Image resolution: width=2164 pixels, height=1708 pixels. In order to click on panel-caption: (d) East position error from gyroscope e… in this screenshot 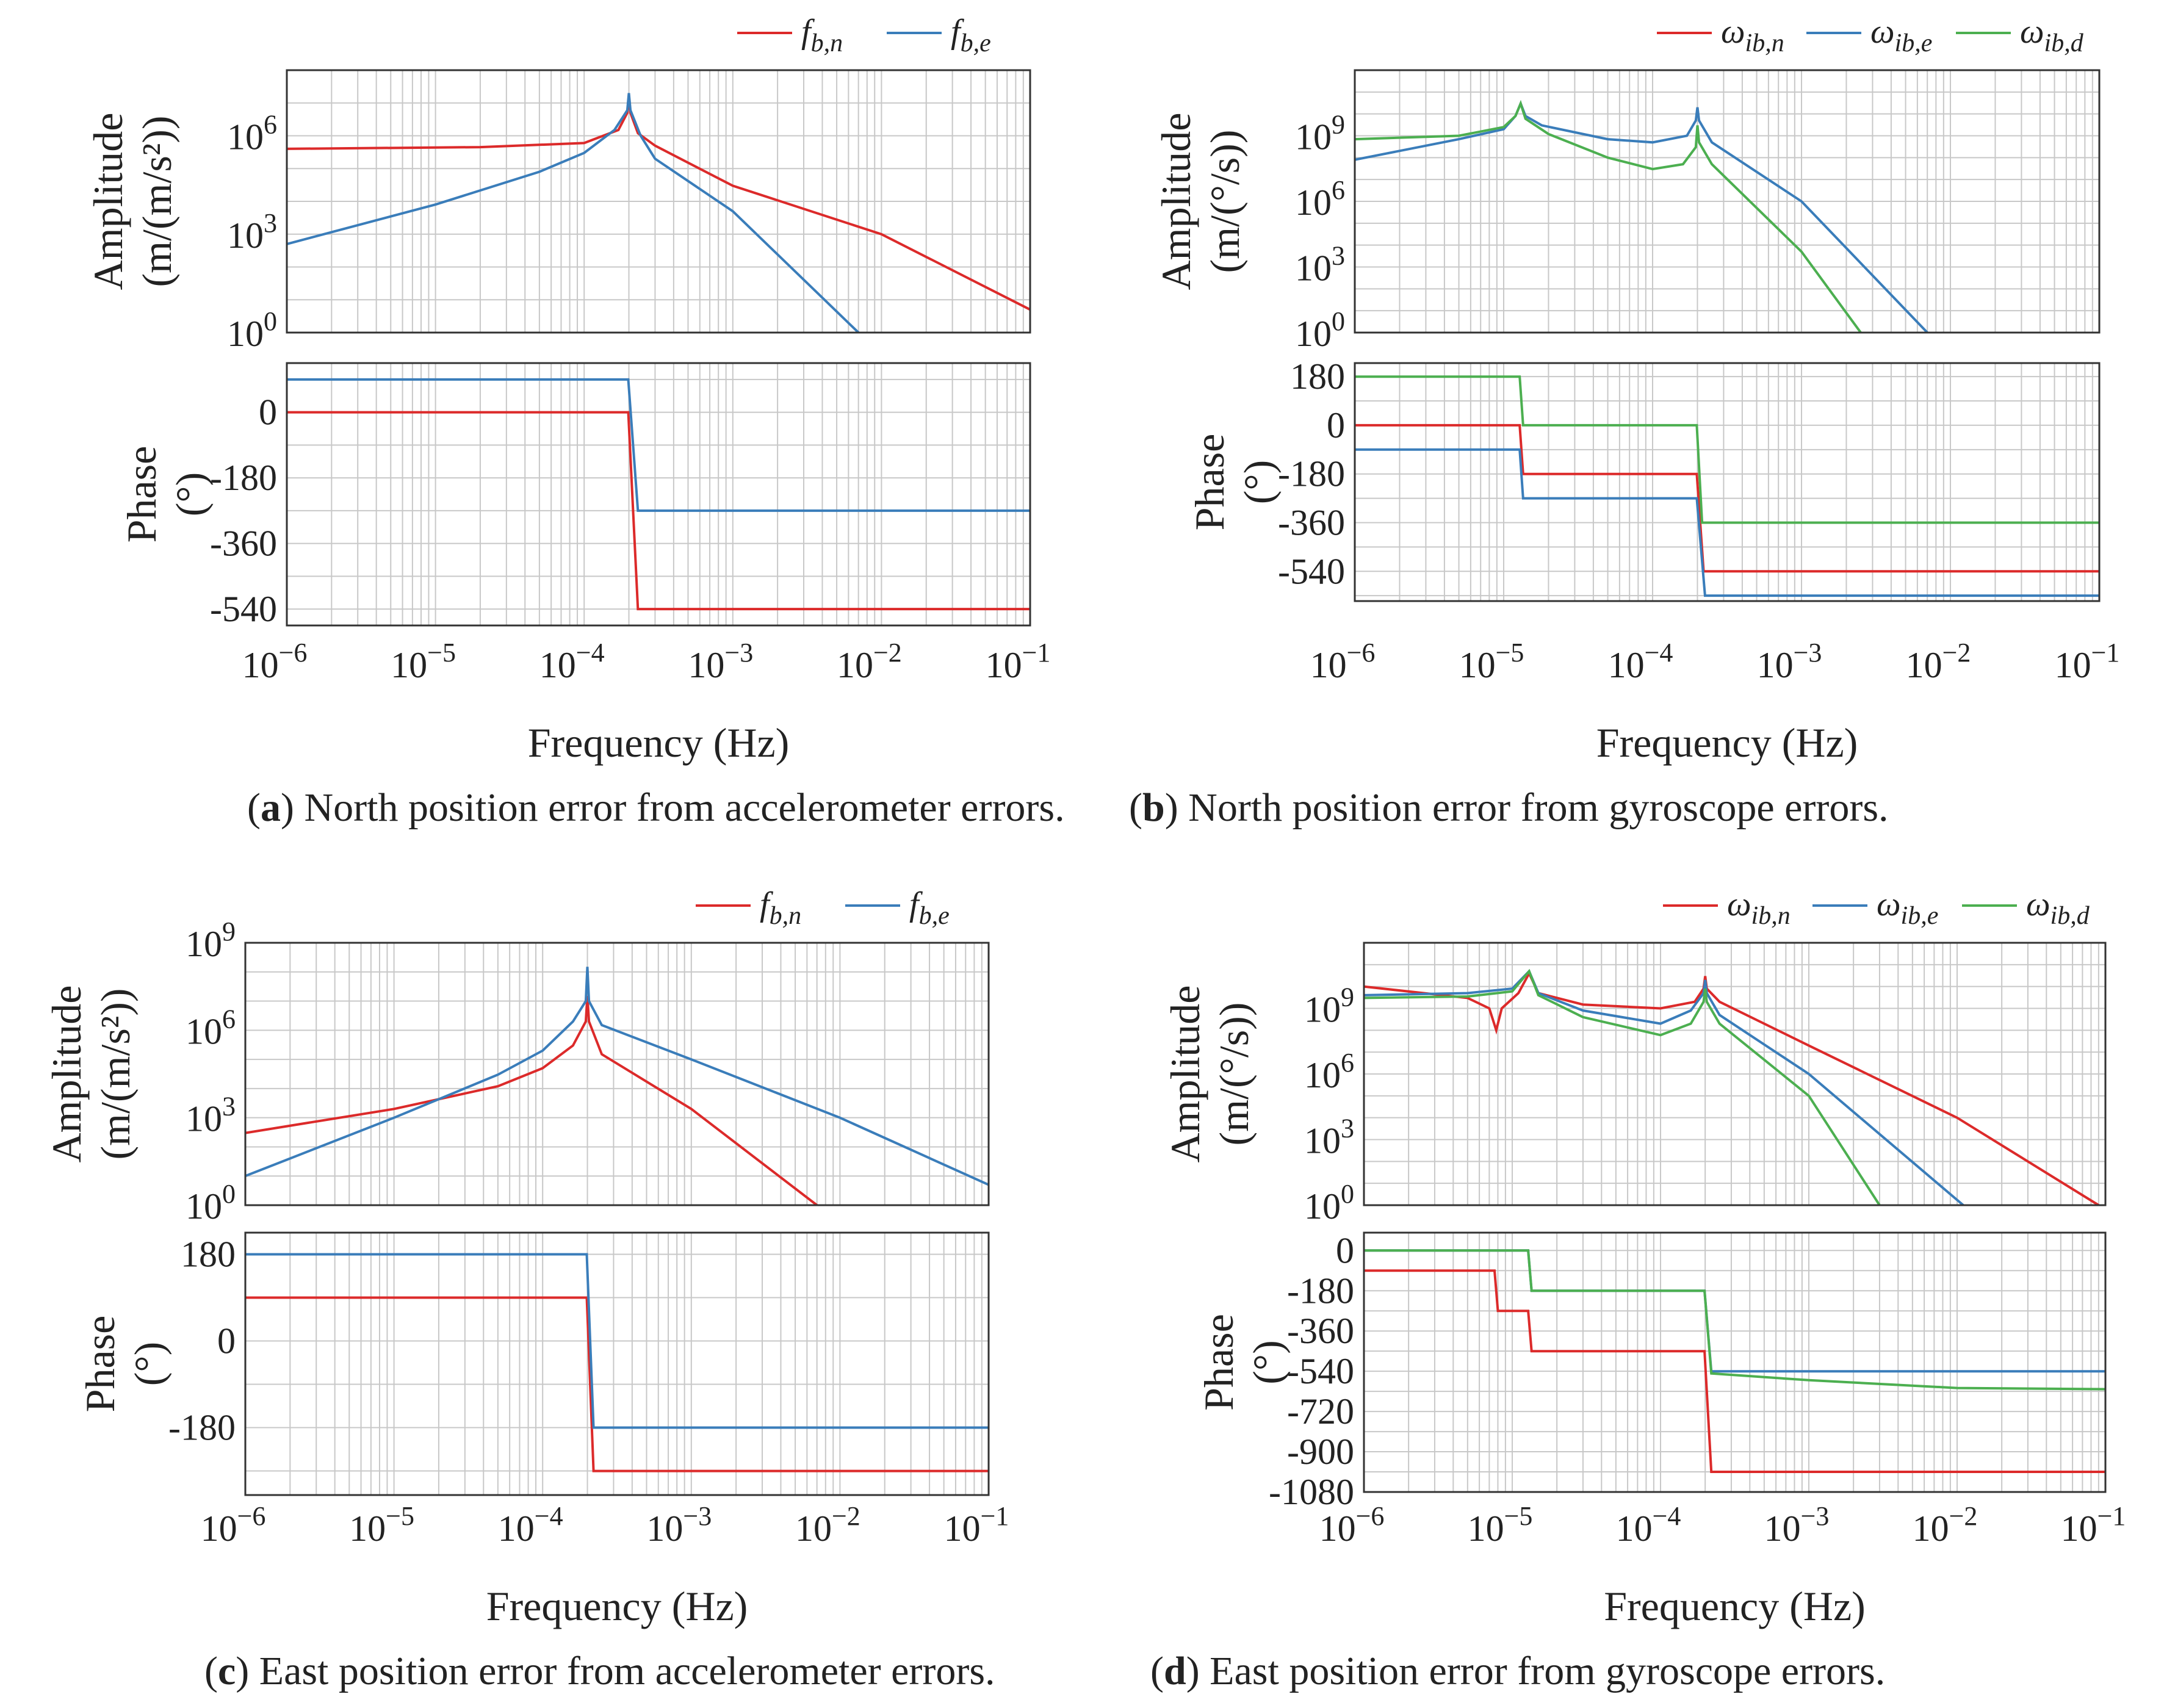, I will do `click(1517, 1671)`.